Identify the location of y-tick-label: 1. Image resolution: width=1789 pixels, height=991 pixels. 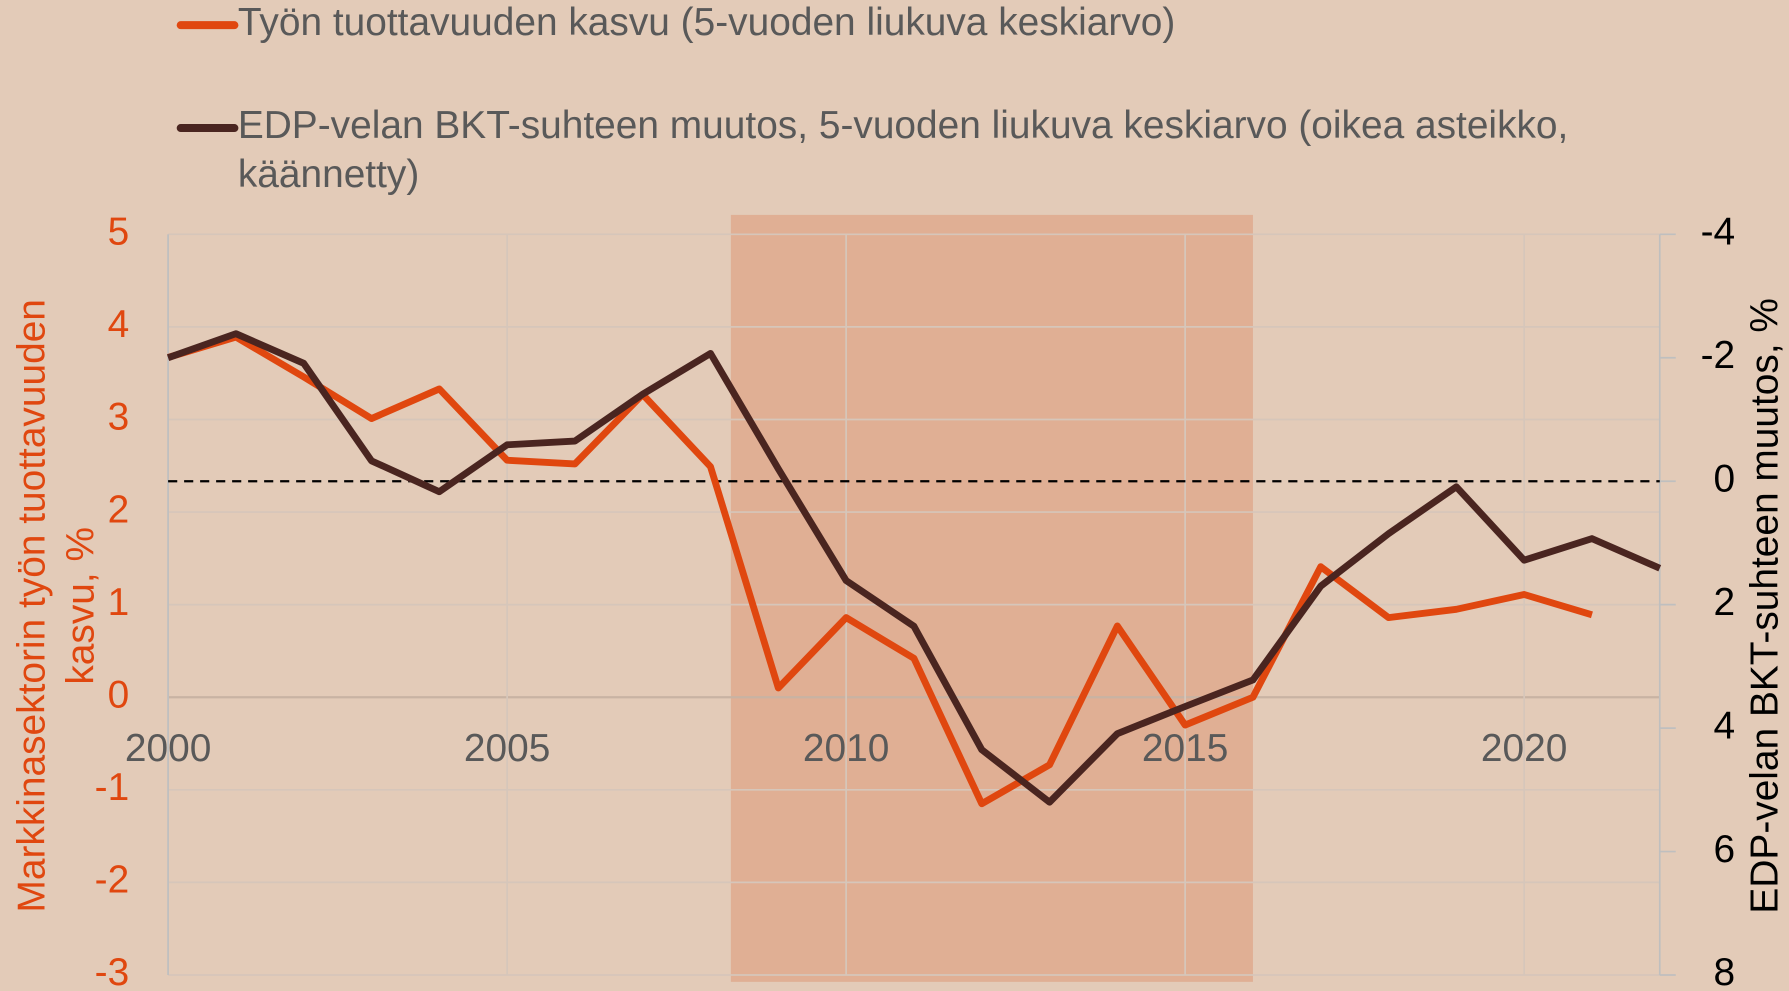
(119, 602).